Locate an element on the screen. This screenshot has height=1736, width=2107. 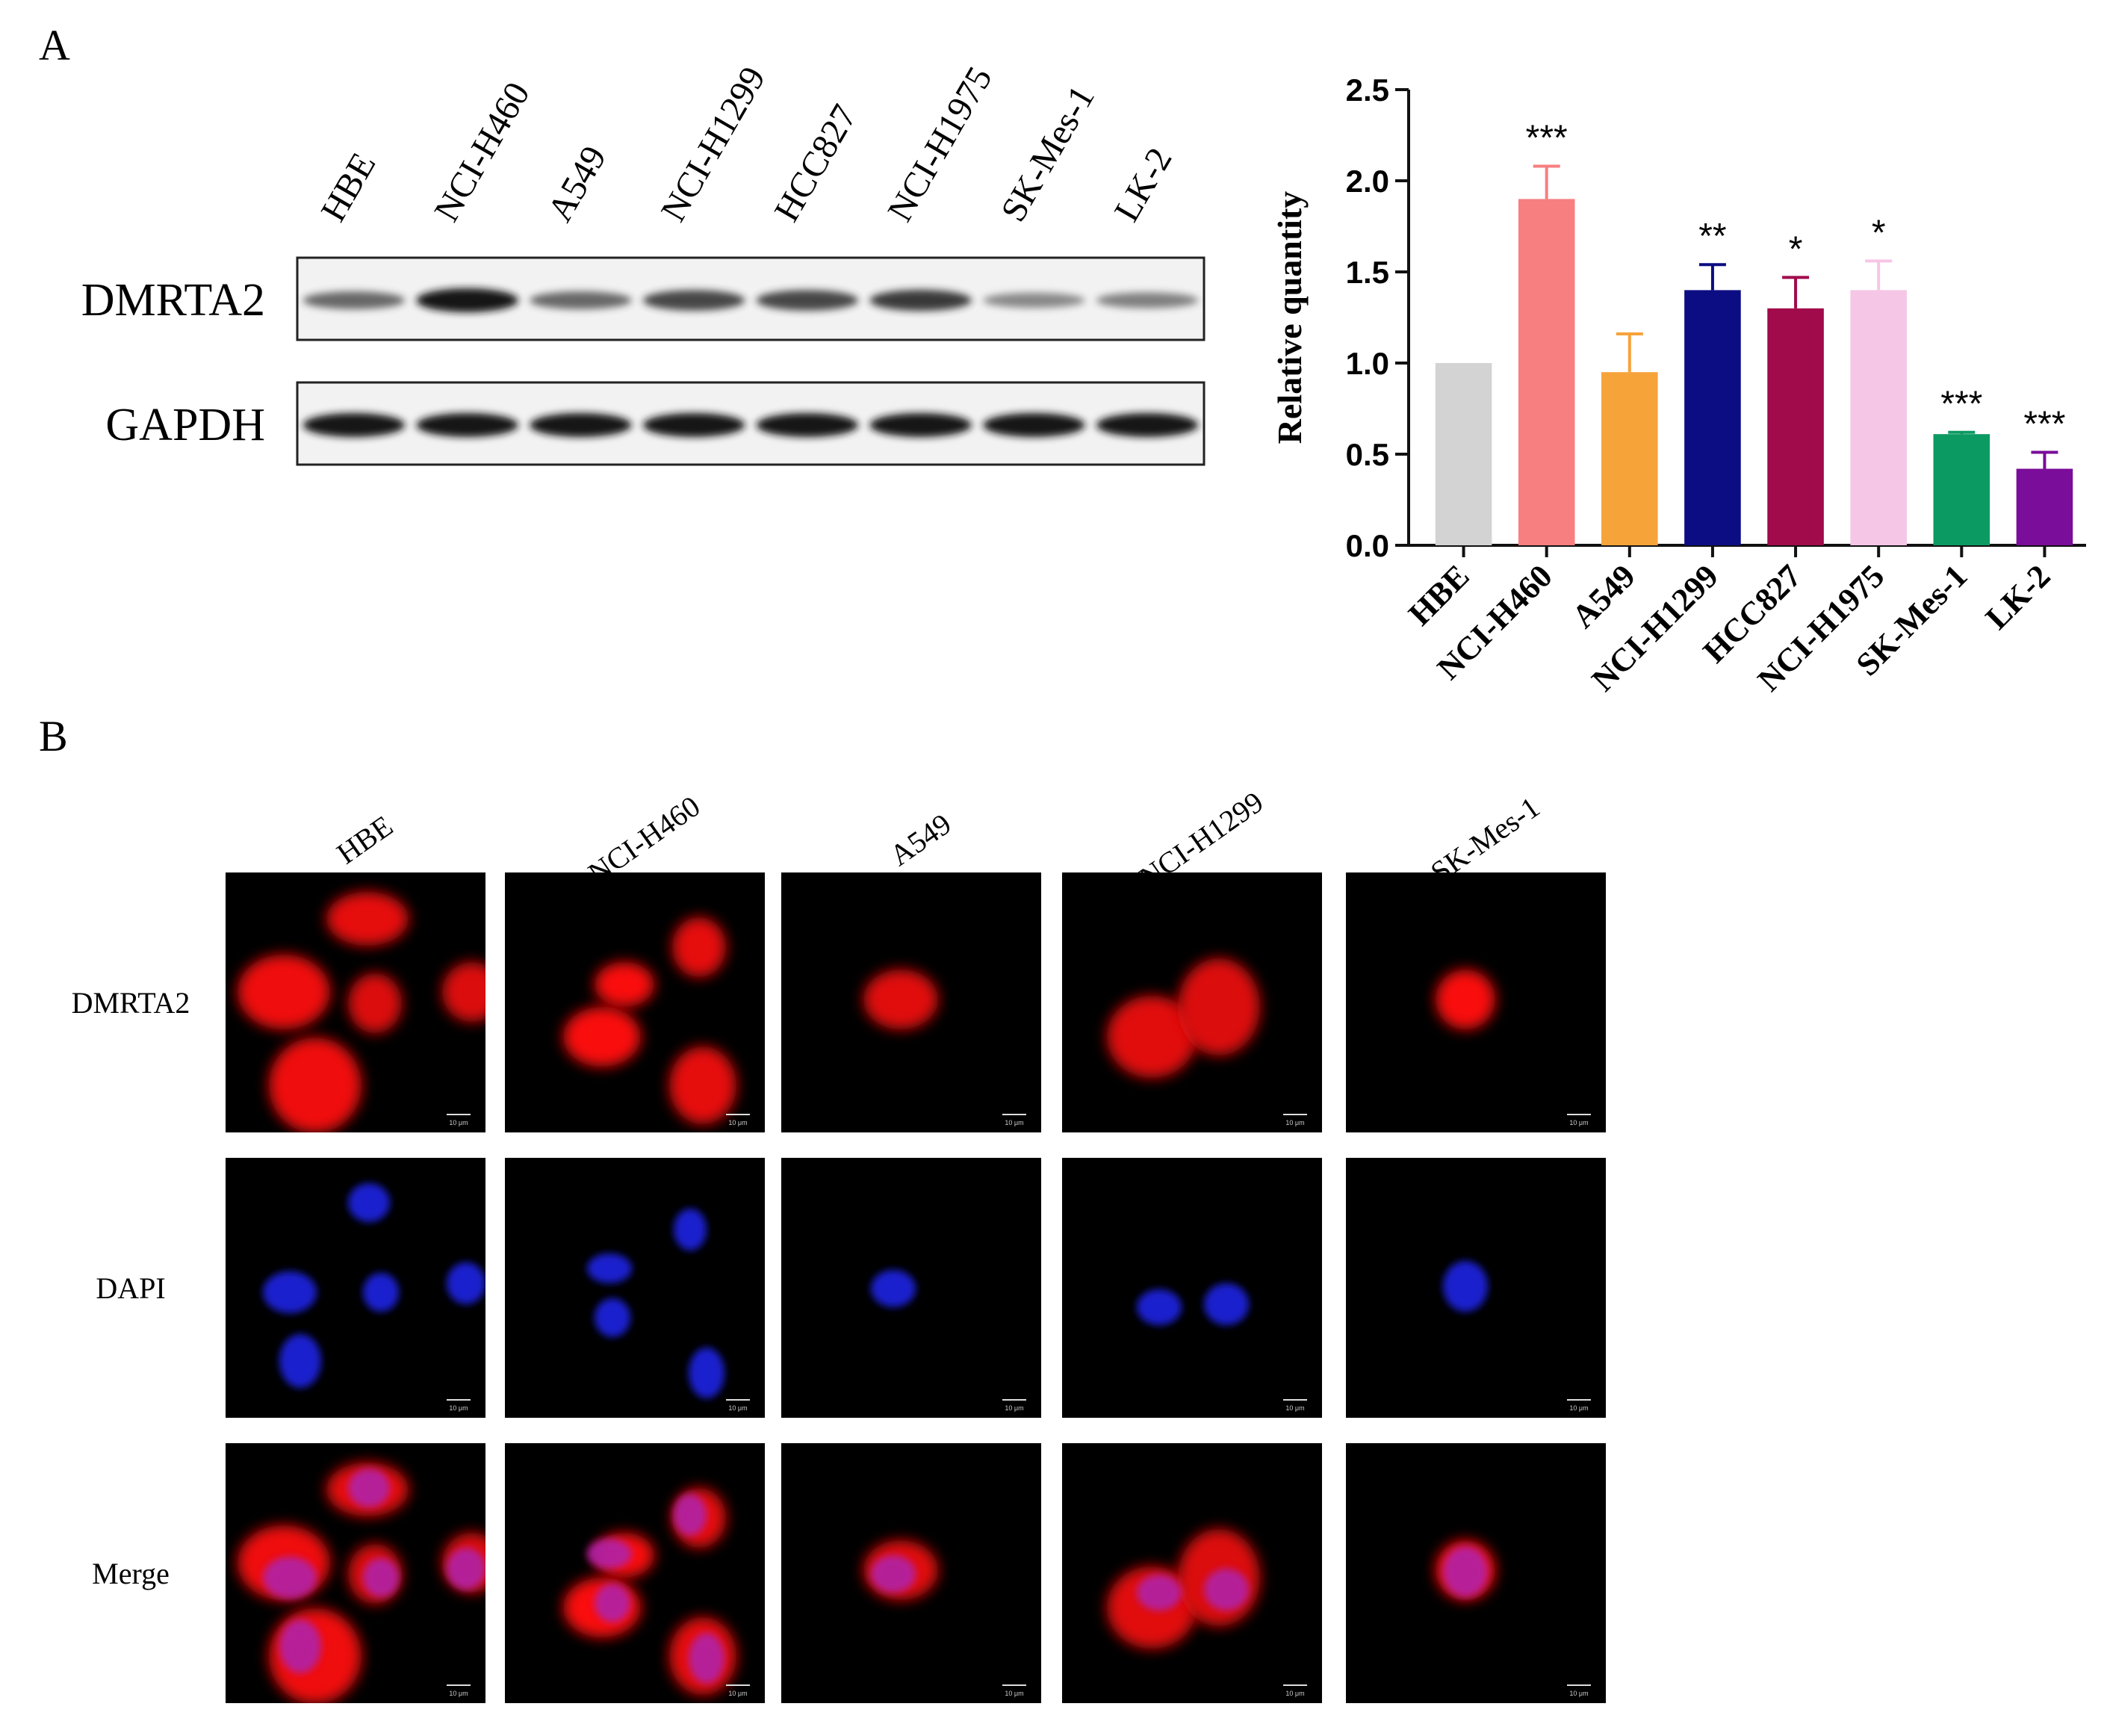
y-tick-label: 1.5 is located at coordinates (1367, 272).